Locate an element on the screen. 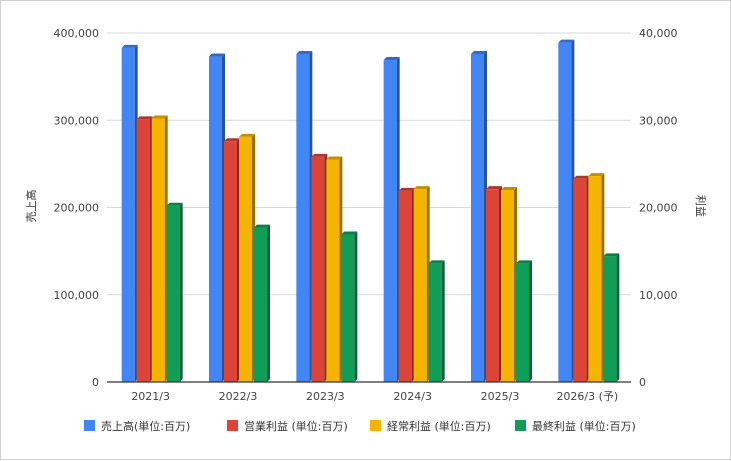  y-tick-right: 30,000 is located at coordinates (658, 120).